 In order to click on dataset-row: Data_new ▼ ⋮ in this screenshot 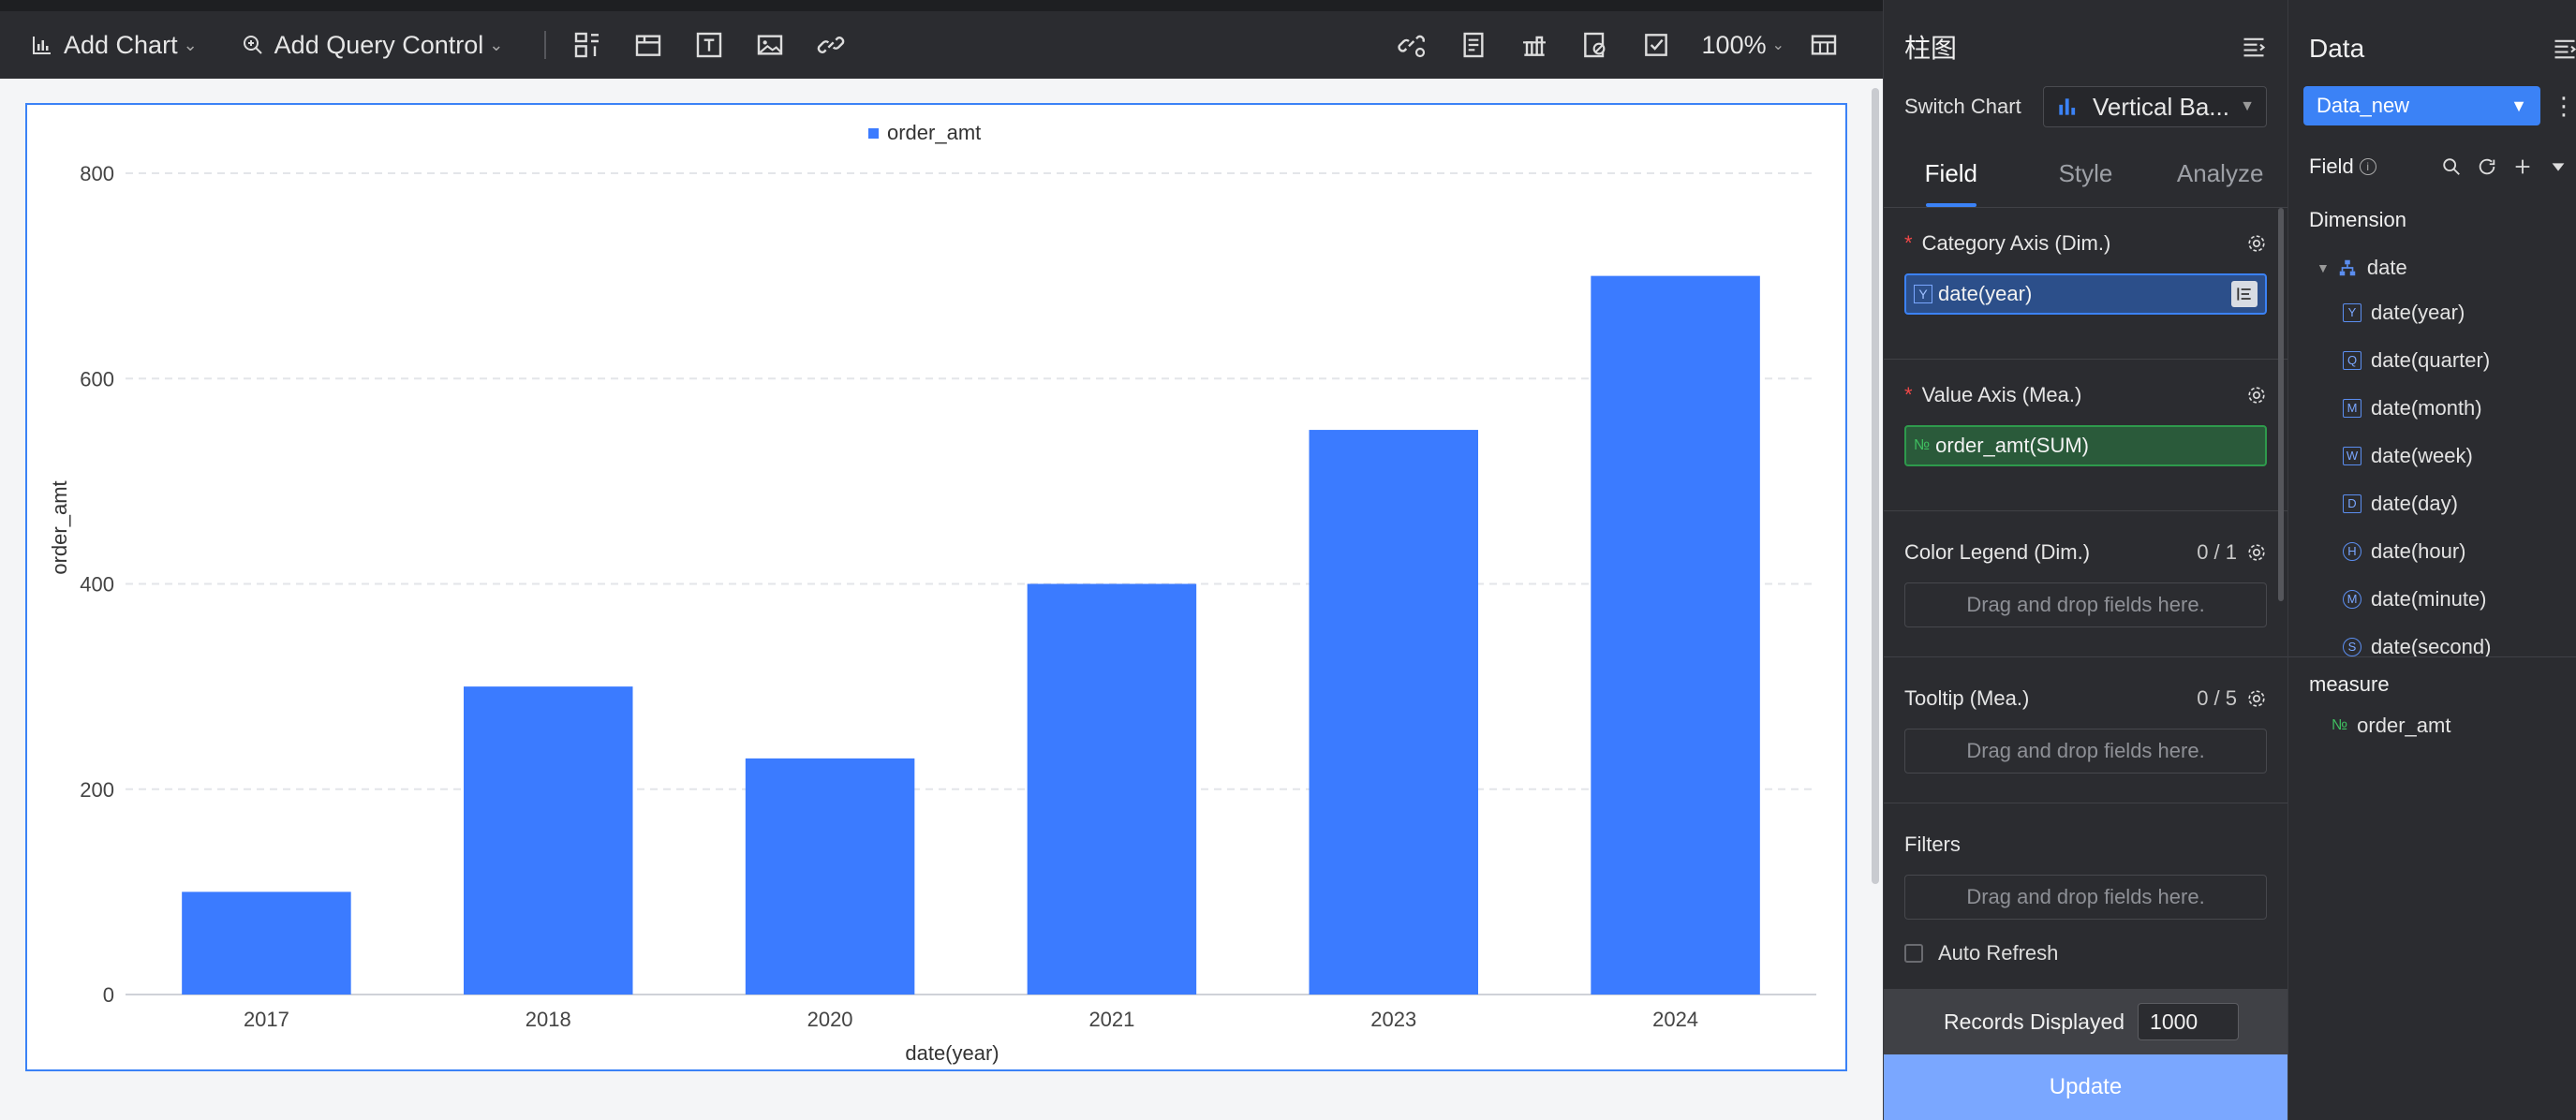, I will do `click(2439, 106)`.